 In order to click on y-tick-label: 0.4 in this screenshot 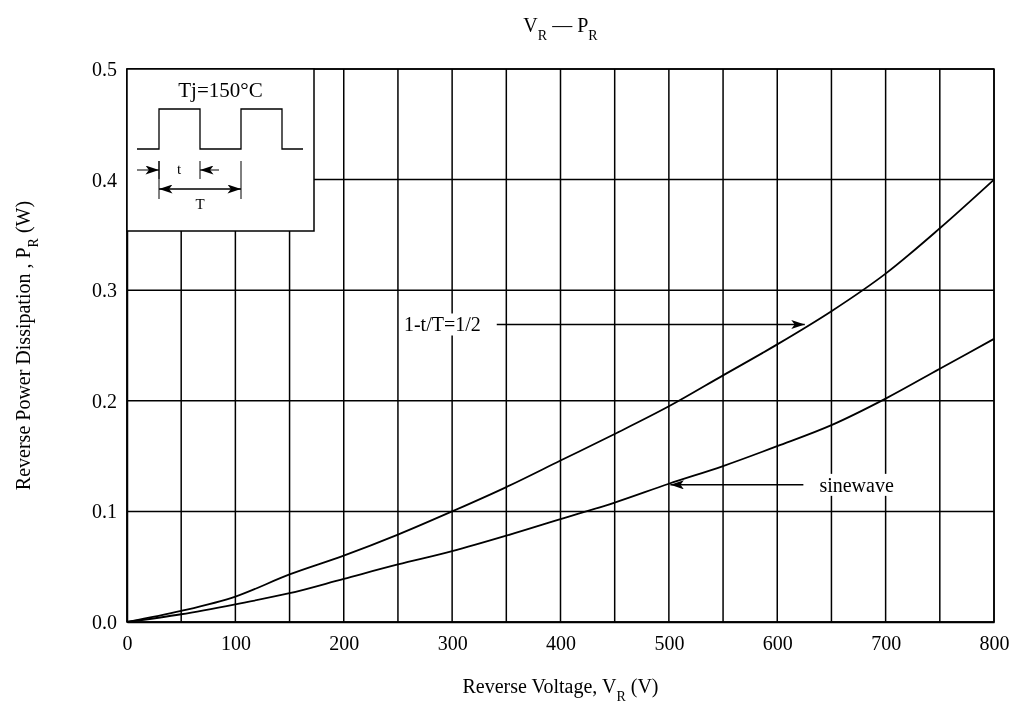, I will do `click(104, 179)`.